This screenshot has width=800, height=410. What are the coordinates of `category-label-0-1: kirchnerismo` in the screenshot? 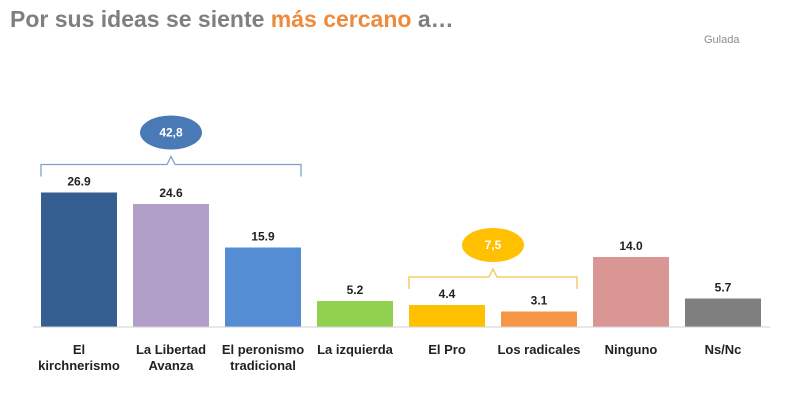 It's located at (79, 365).